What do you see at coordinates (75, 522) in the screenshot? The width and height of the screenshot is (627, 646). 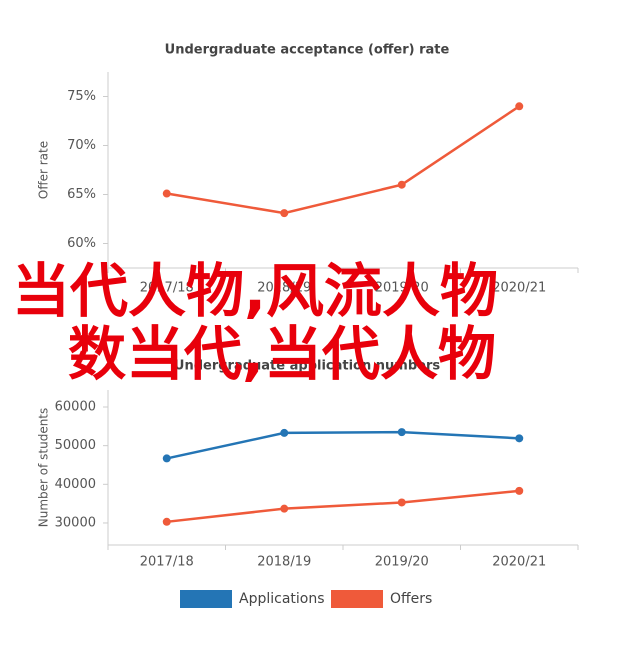 I see `y-tick-label: 30000` at bounding box center [75, 522].